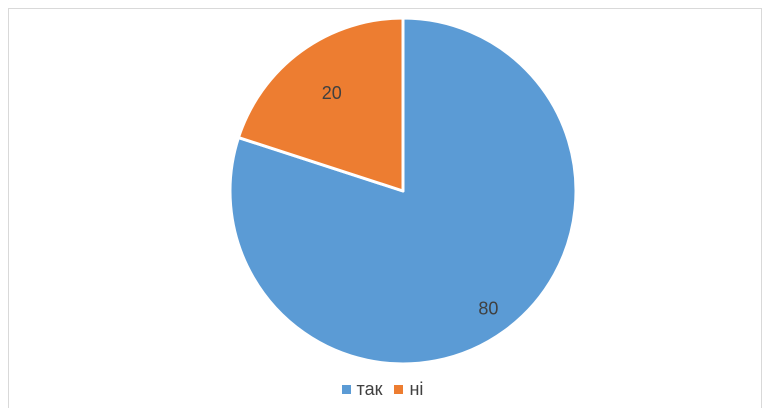  Describe the element at coordinates (408, 389) in the screenshot. I see `legend-item-ni: ні` at that location.